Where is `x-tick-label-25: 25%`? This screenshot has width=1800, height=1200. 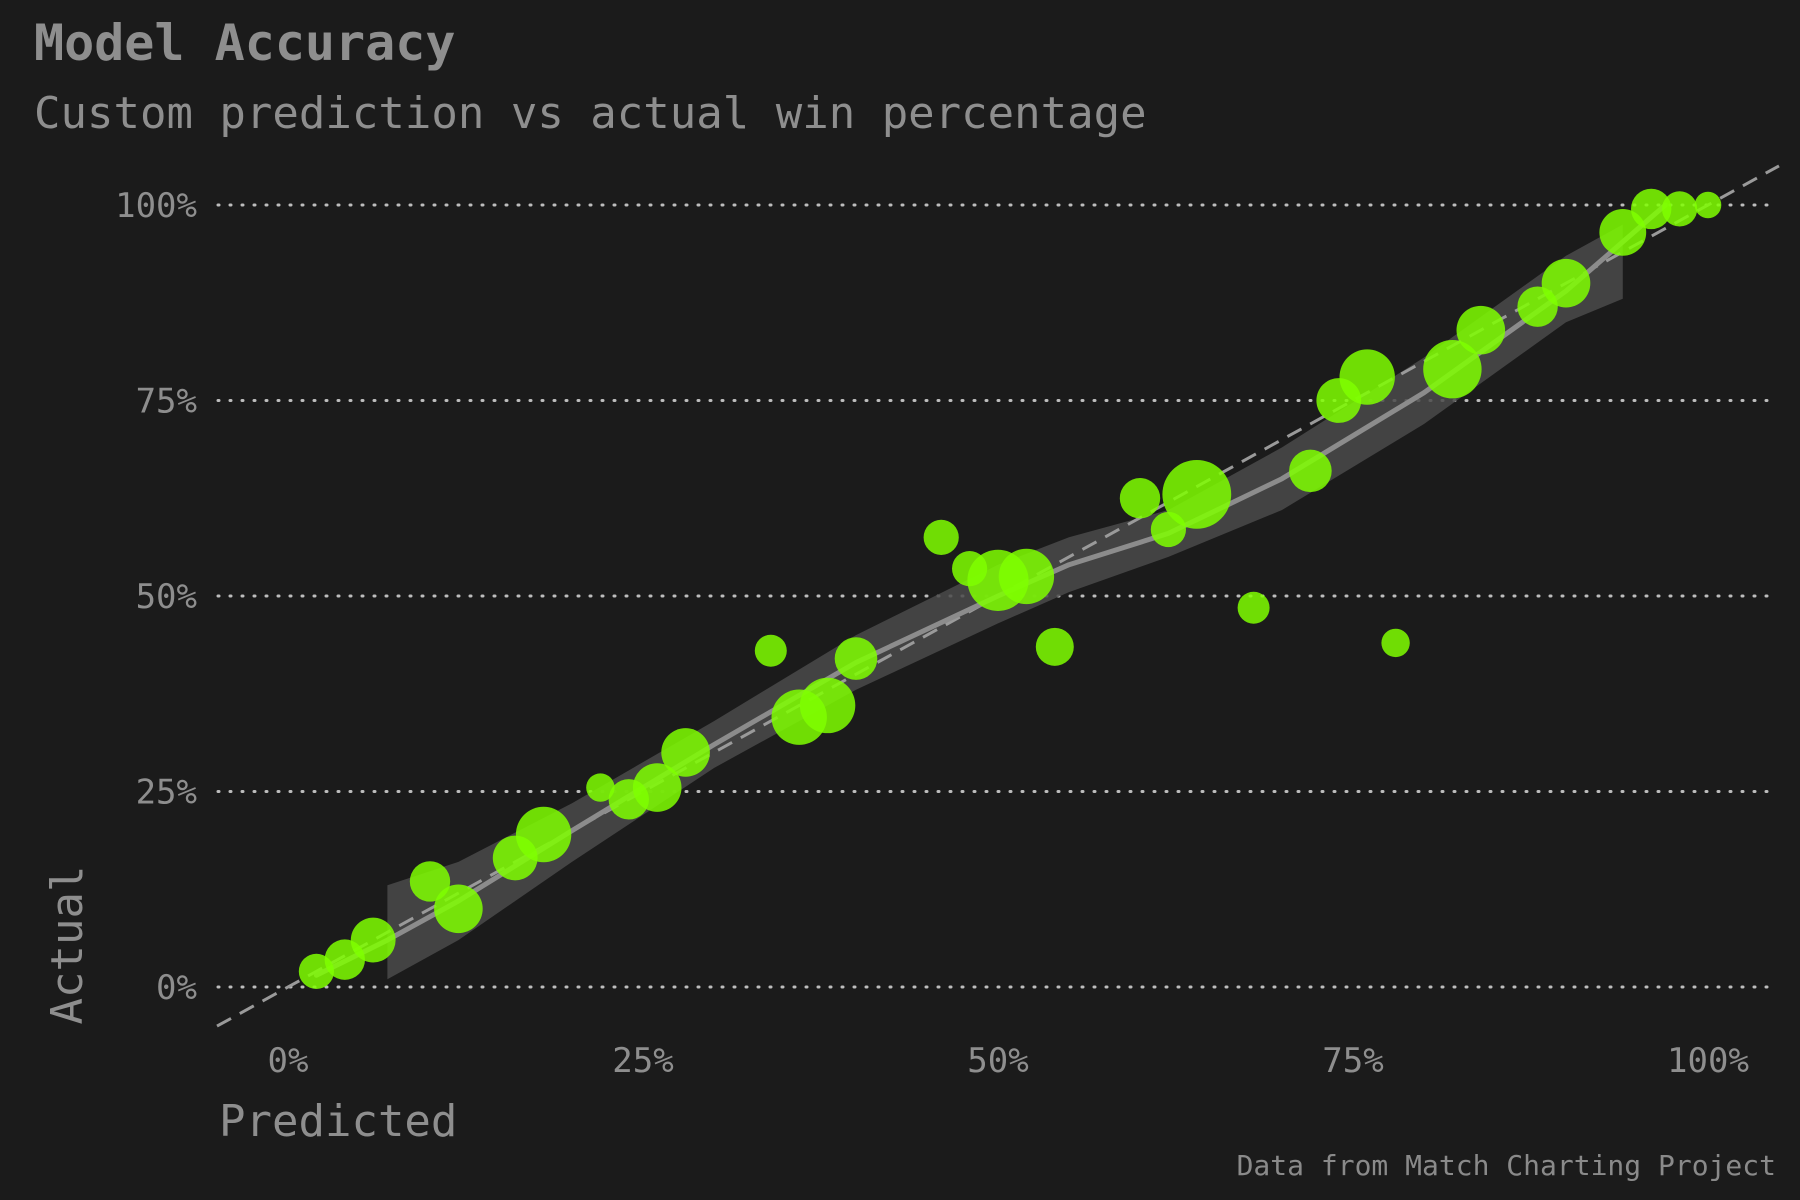 x-tick-label-25: 25% is located at coordinates (642, 1061).